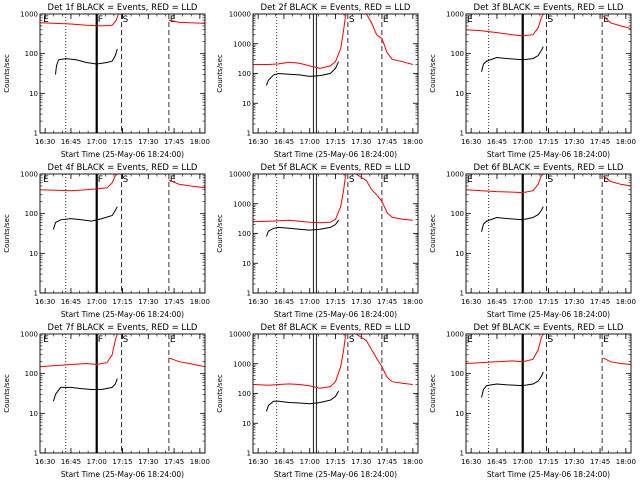 The image size is (640, 480). I want to click on chart-title: Det 9f BLACK = Events, RED = LLD, so click(549, 328).